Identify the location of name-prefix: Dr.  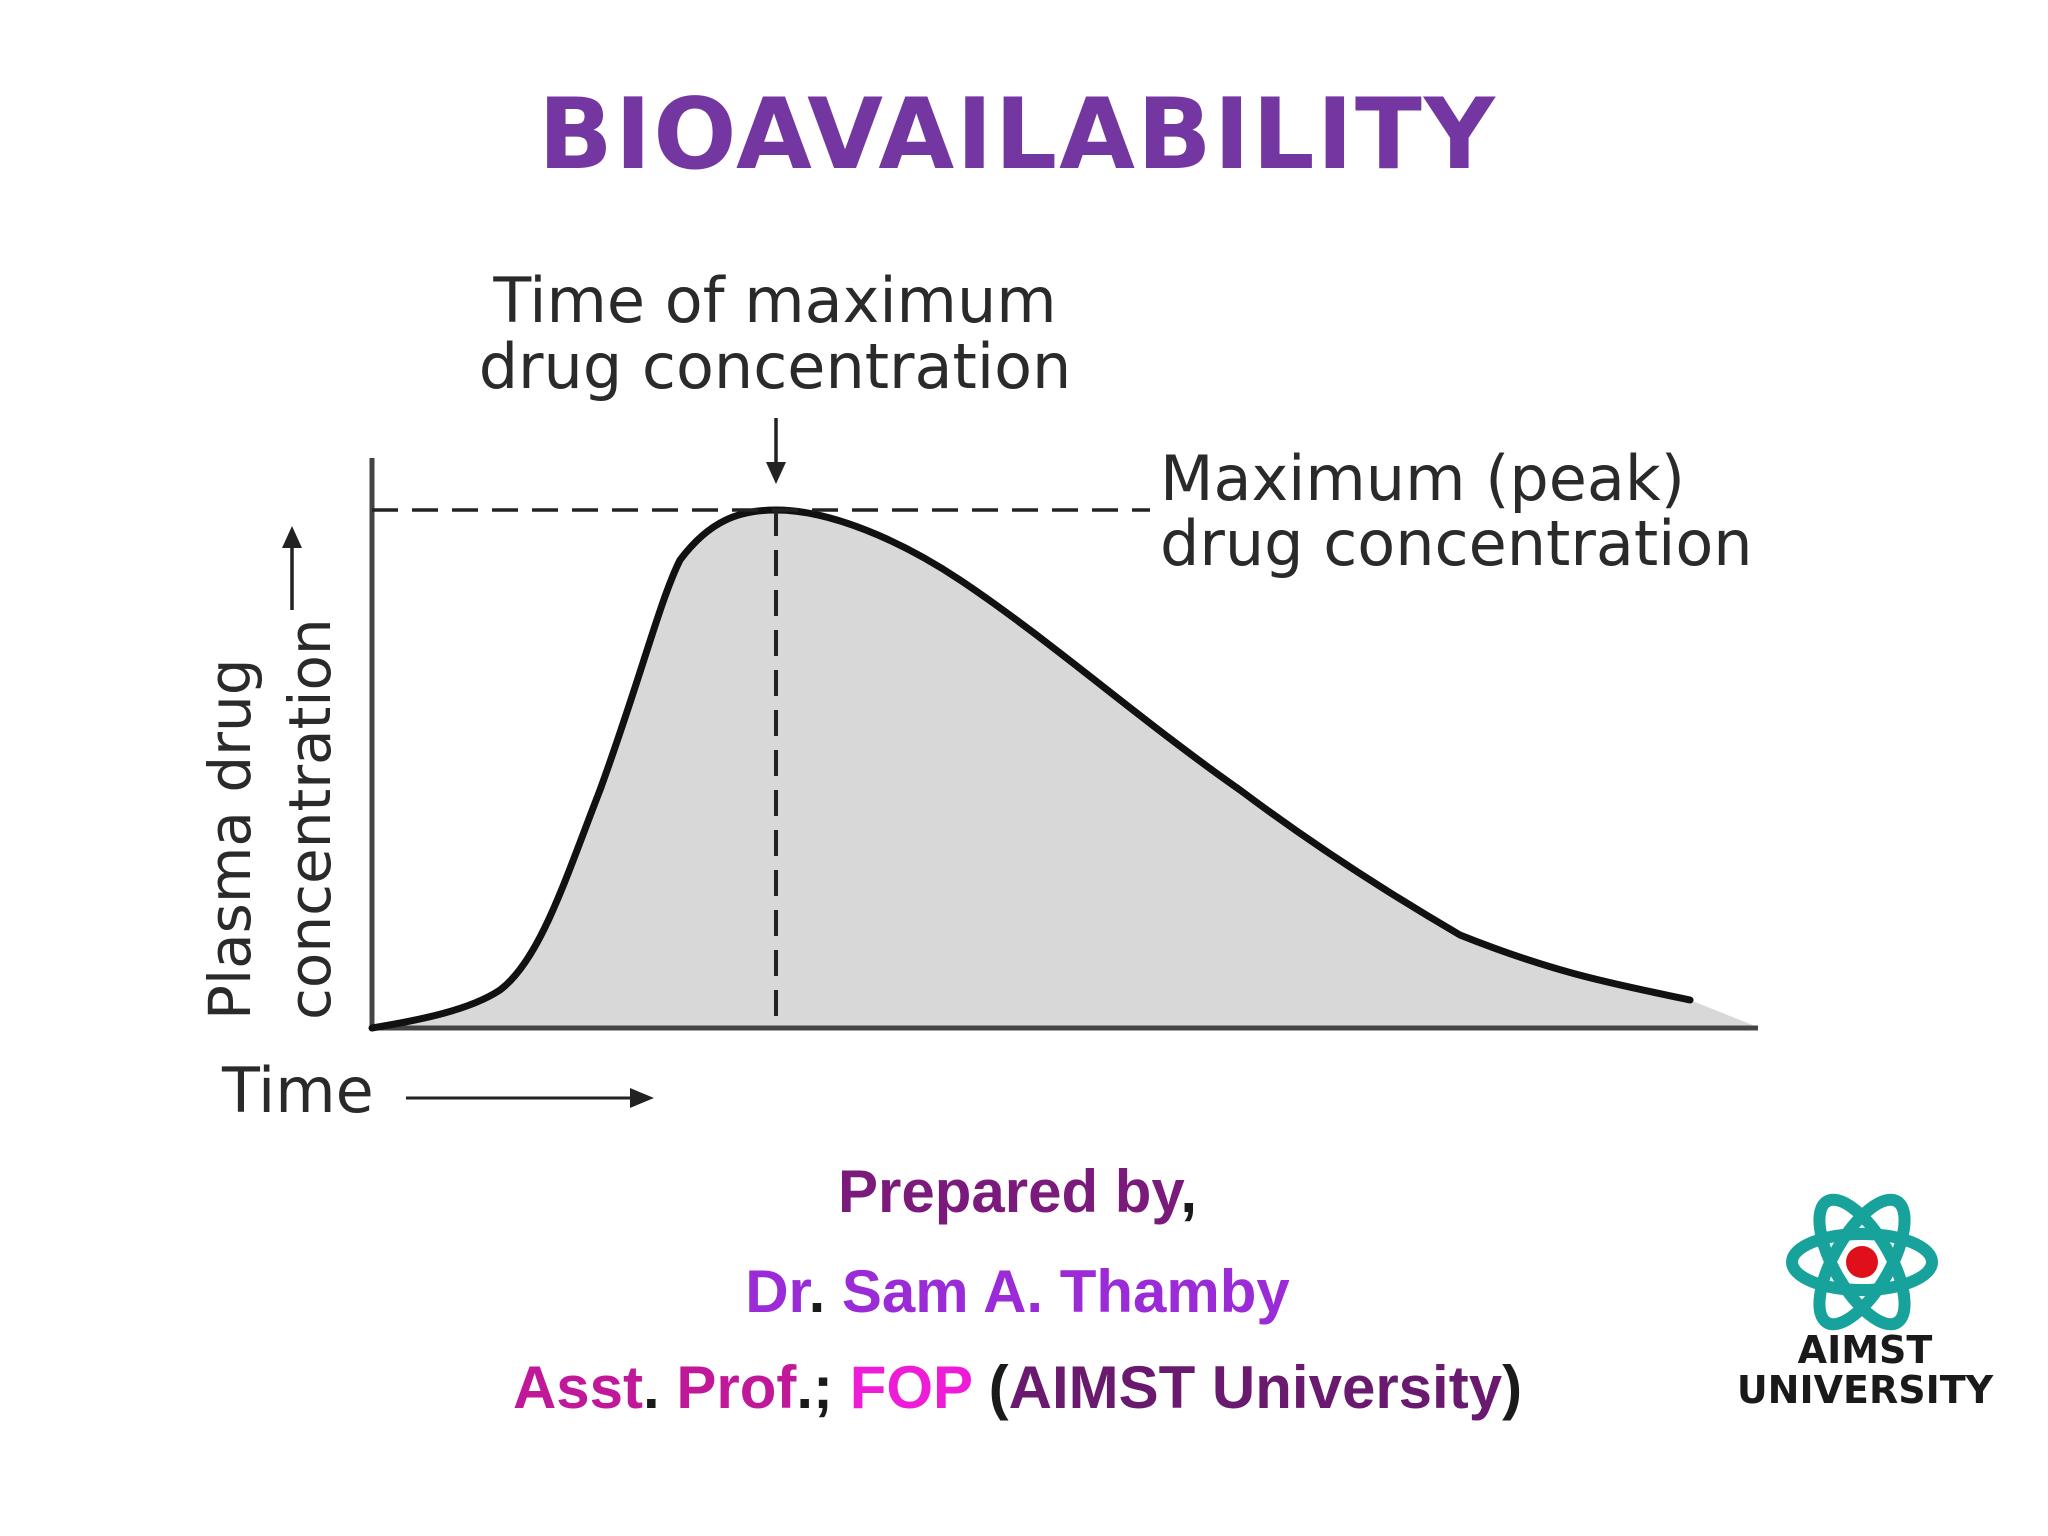
(777, 1291).